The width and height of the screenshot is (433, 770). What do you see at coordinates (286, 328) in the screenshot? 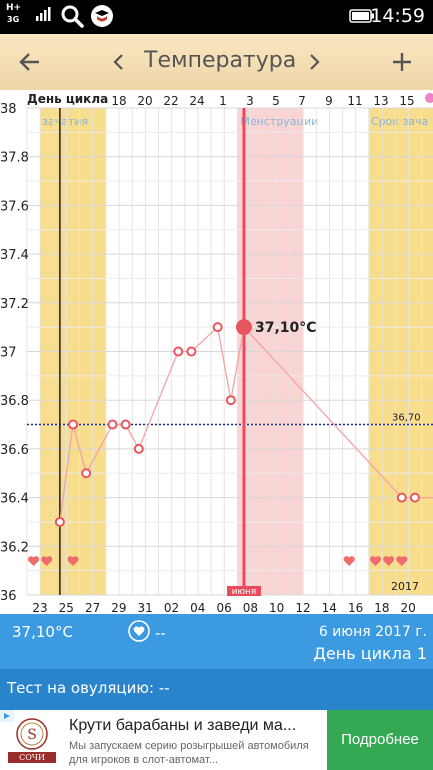
I see `selected-point-label: 37,10°C` at bounding box center [286, 328].